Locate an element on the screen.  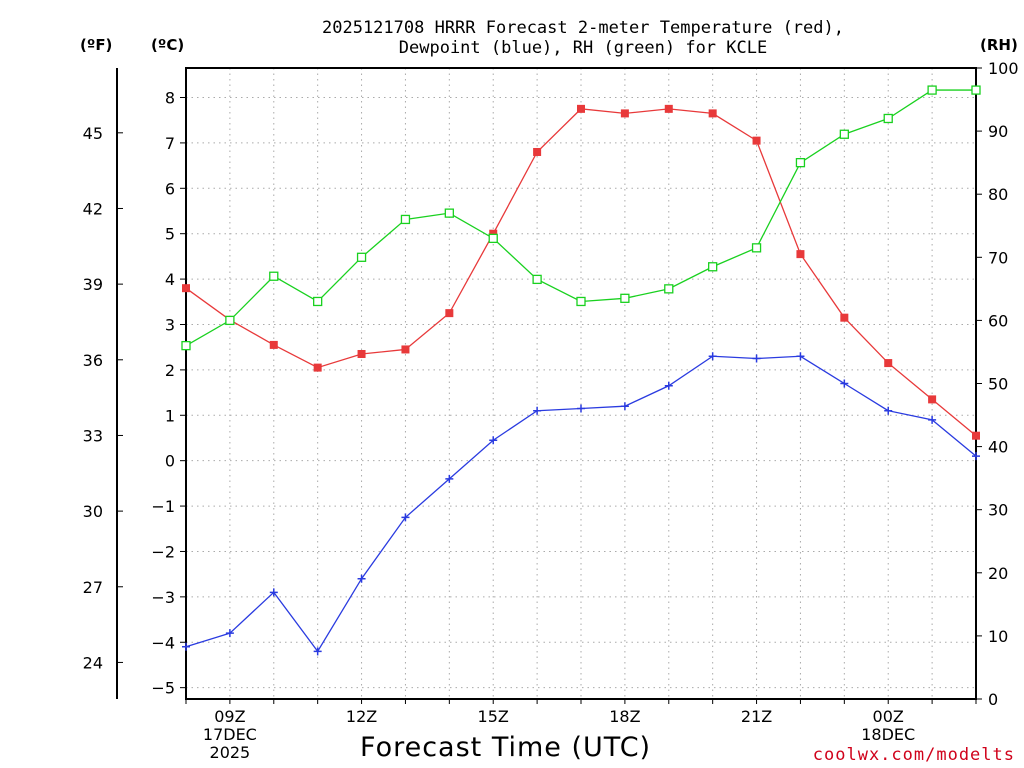
x-tick-label: 15Z is located at coordinates (493, 716).